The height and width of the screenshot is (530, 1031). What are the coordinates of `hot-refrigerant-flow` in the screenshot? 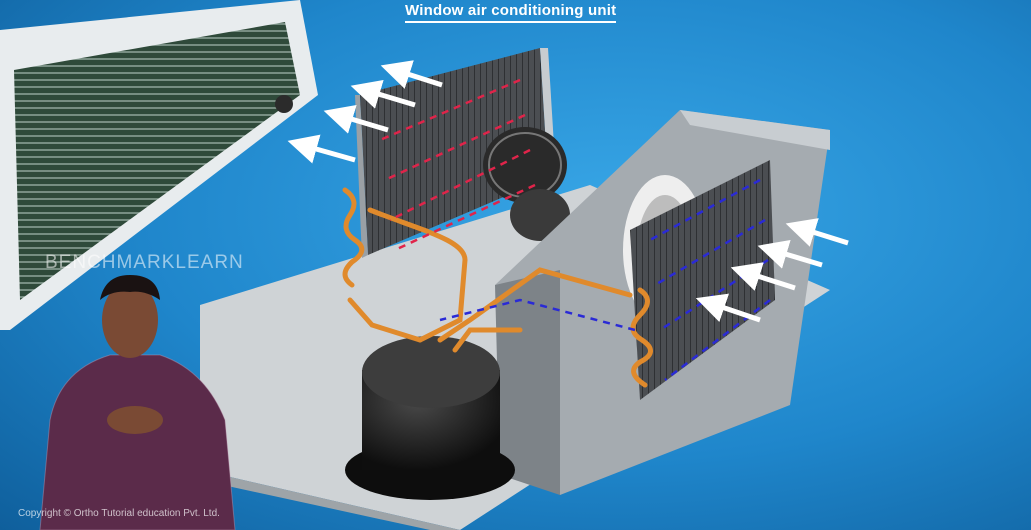 It's located at (457, 165).